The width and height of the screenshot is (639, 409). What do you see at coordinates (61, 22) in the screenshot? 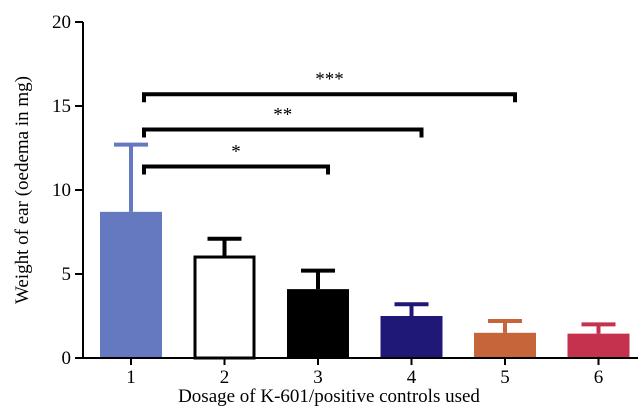
I see `y-tick-label-20: 20` at bounding box center [61, 22].